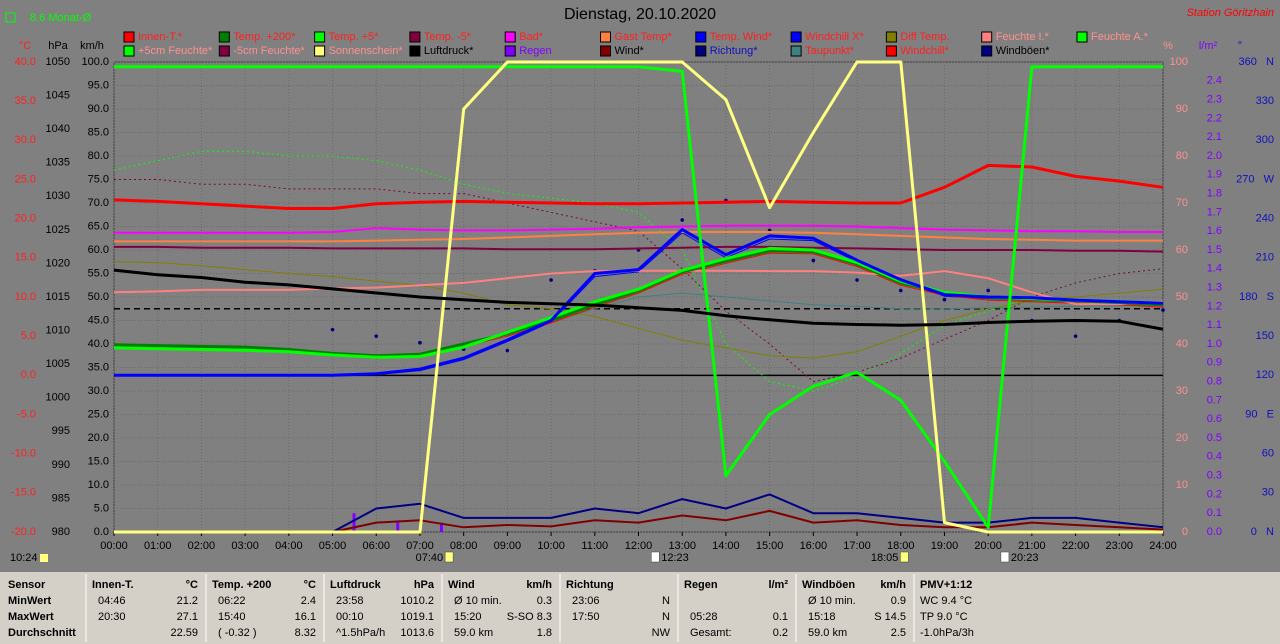 Image resolution: width=1280 pixels, height=644 pixels. I want to click on y-tick-label: 0.2, so click(1214, 494).